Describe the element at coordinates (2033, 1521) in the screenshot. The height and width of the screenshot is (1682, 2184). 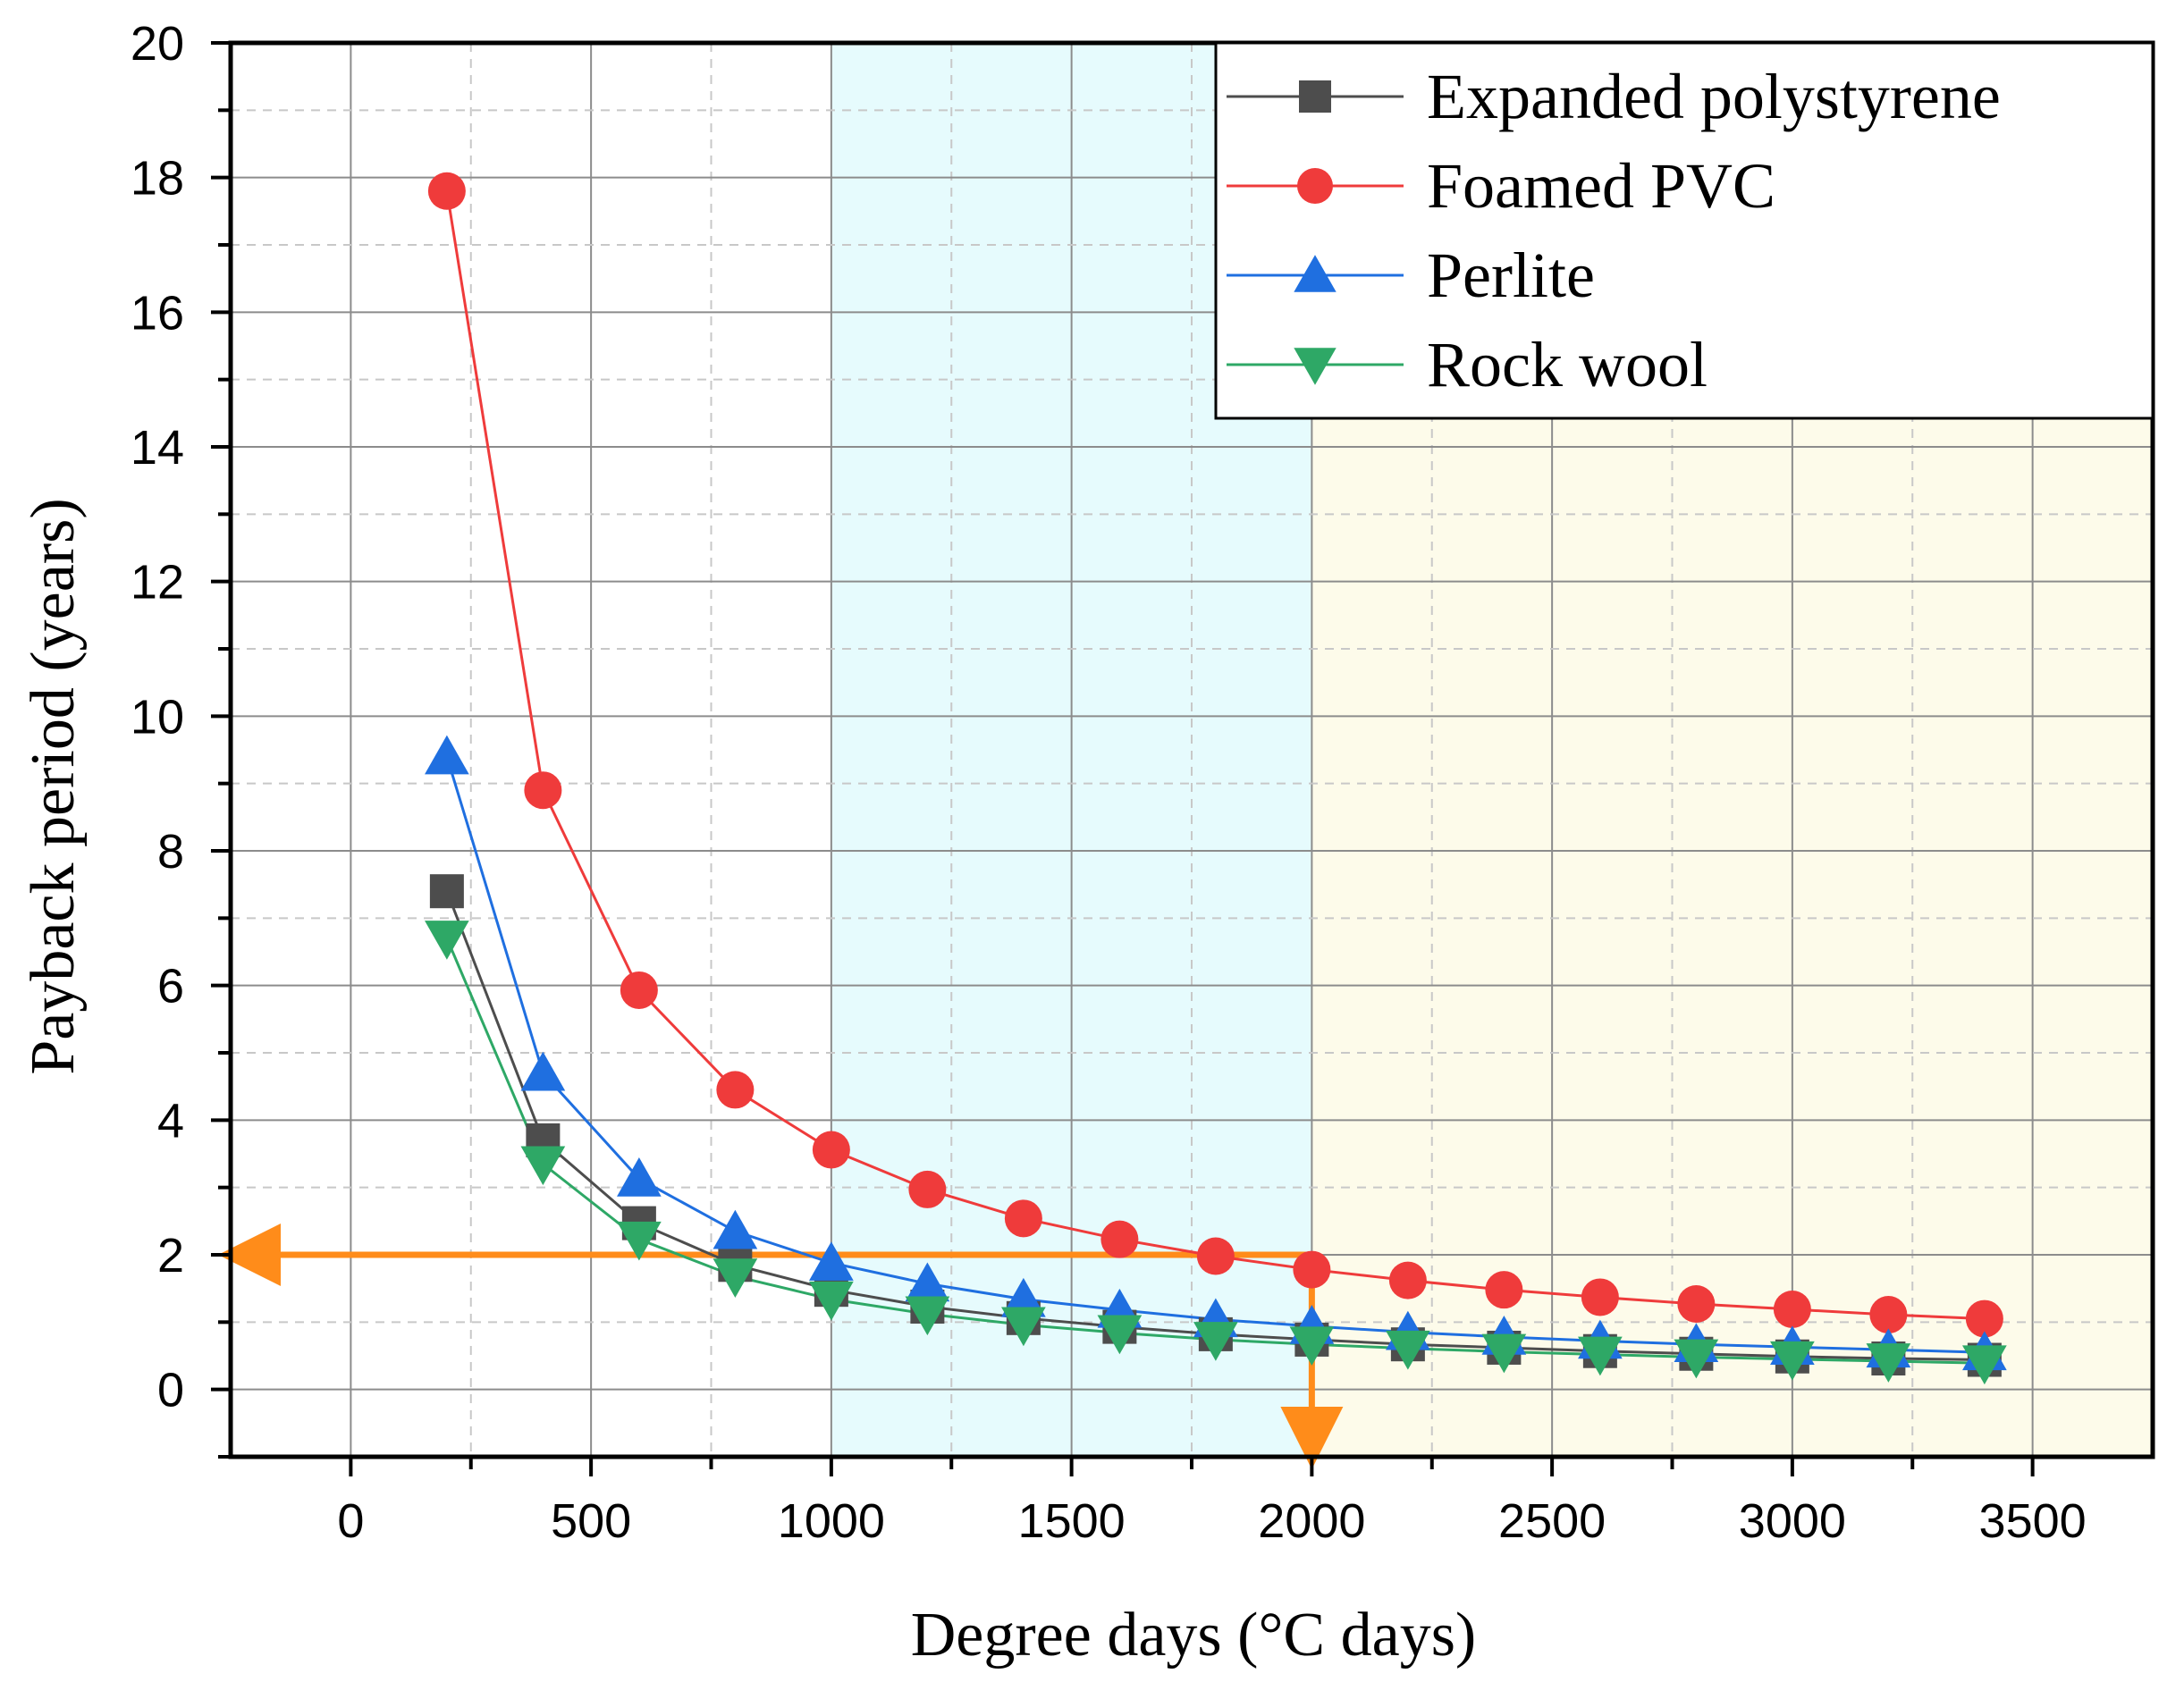
I see `x-tick-label: 3500` at that location.